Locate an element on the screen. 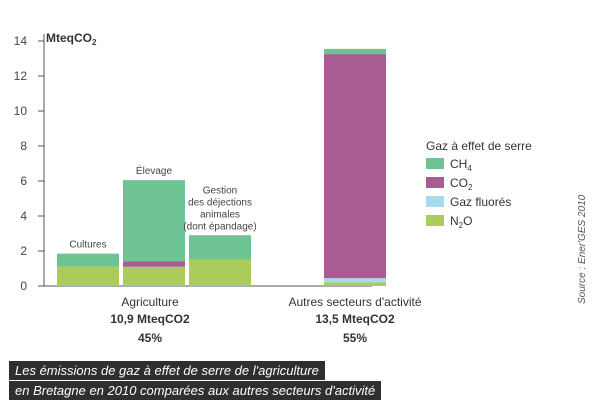 The image size is (600, 409). y-tick-label: 12 is located at coordinates (21, 76).